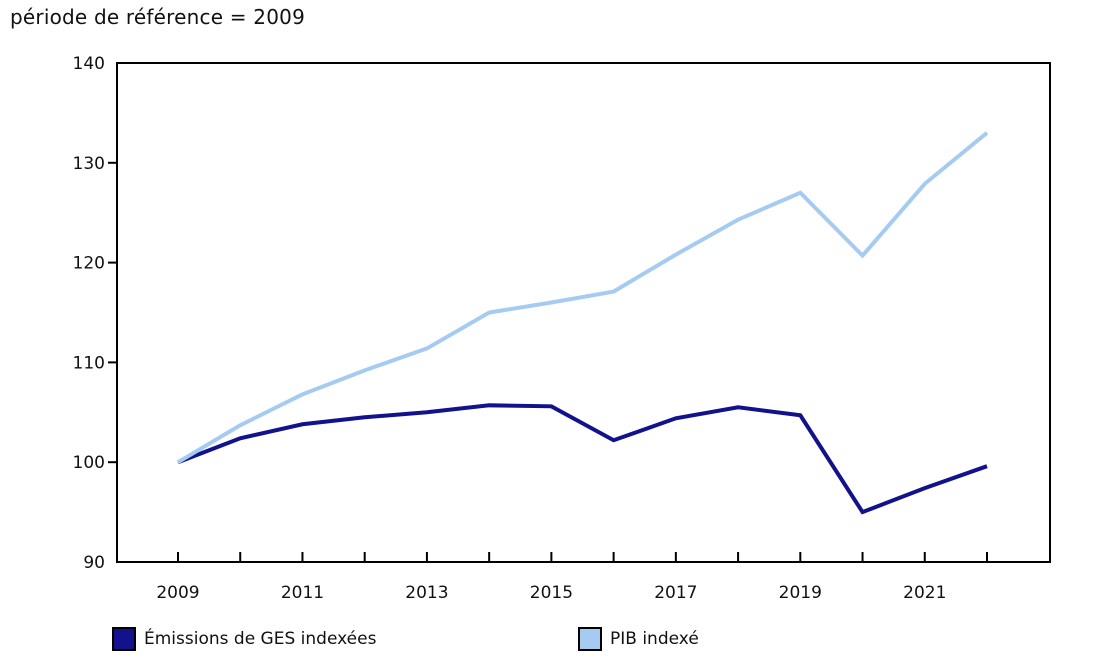  I want to click on x-tick-label: 2009, so click(177, 593).